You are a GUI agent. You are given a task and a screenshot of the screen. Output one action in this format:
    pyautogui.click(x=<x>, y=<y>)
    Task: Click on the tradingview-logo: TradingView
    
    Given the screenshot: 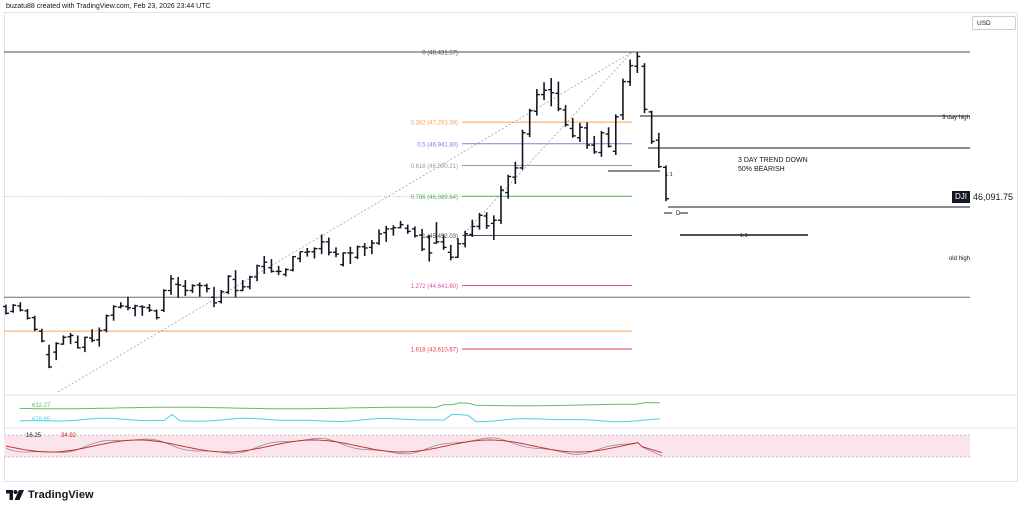 What is the action you would take?
    pyautogui.click(x=50, y=495)
    